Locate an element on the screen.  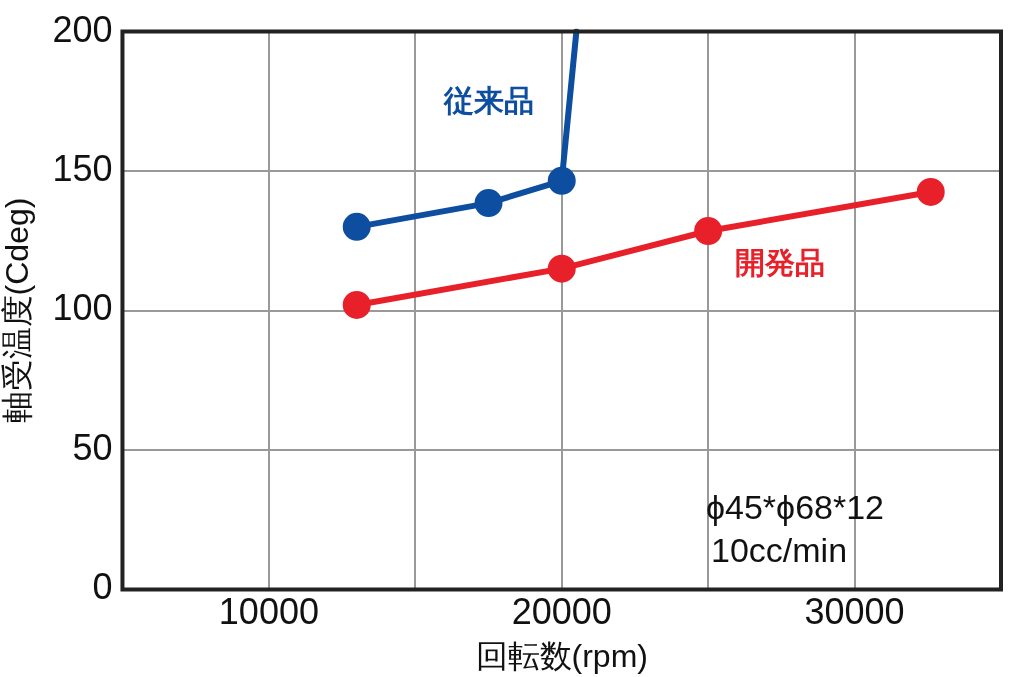
annotation: ϕ45*ϕ68*12 is located at coordinates (795, 506).